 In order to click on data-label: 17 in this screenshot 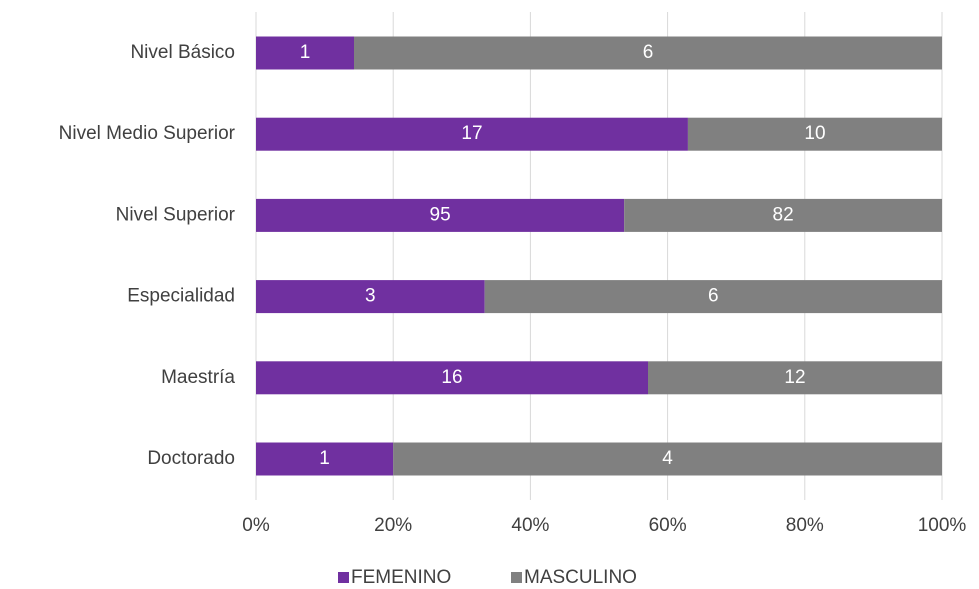, I will do `click(471, 133)`.